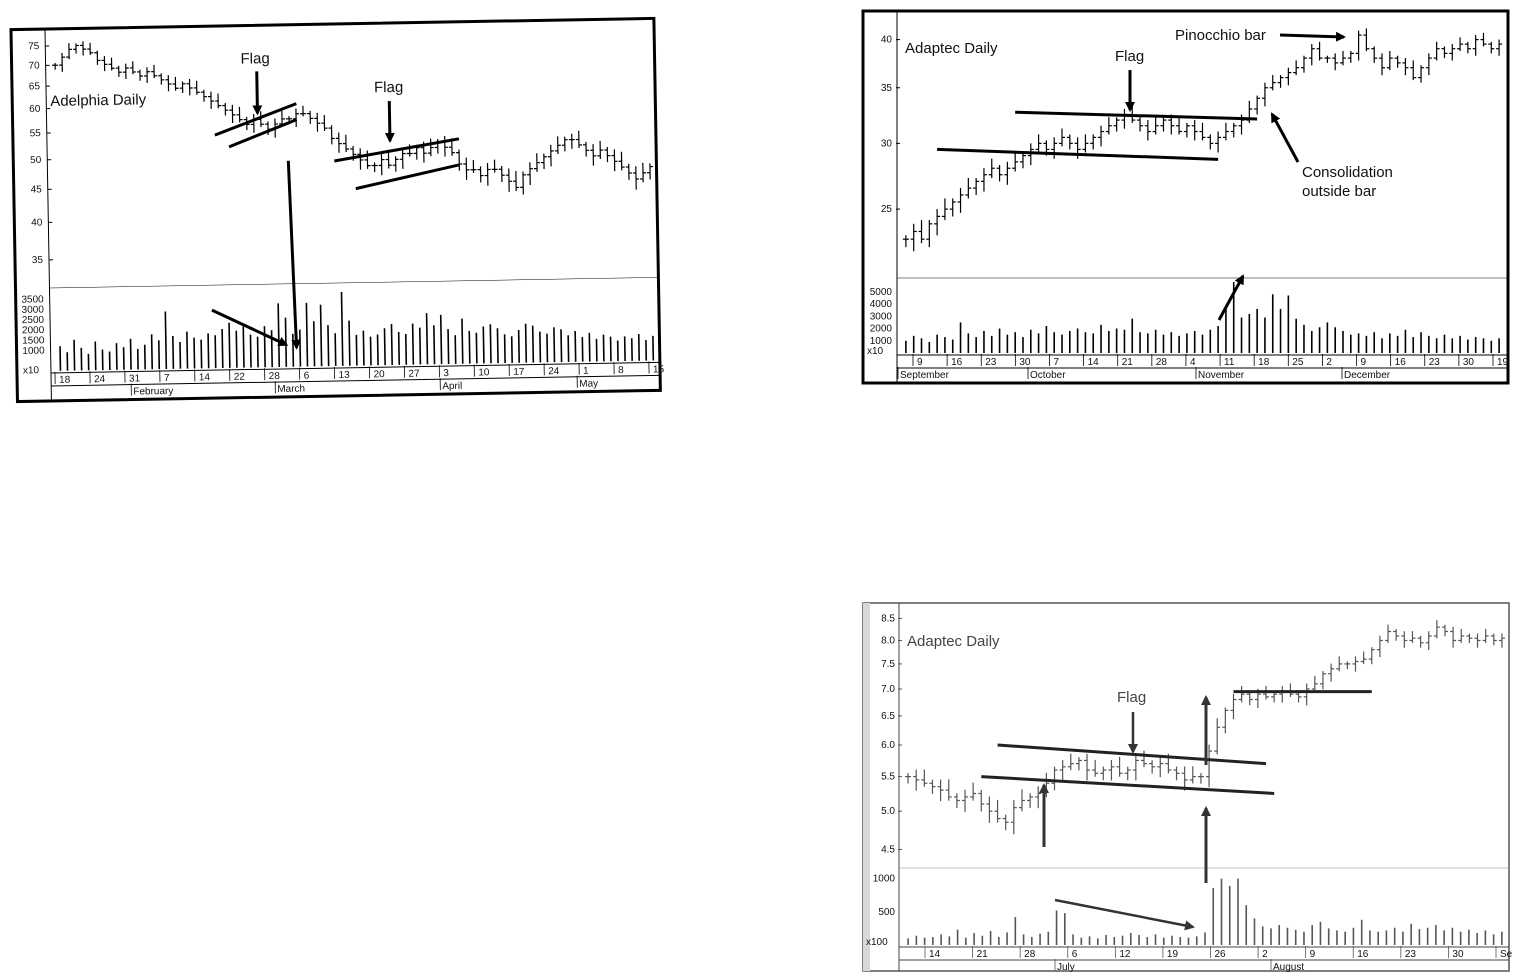  I want to click on volume-tick-label: 3000, so click(33, 310).